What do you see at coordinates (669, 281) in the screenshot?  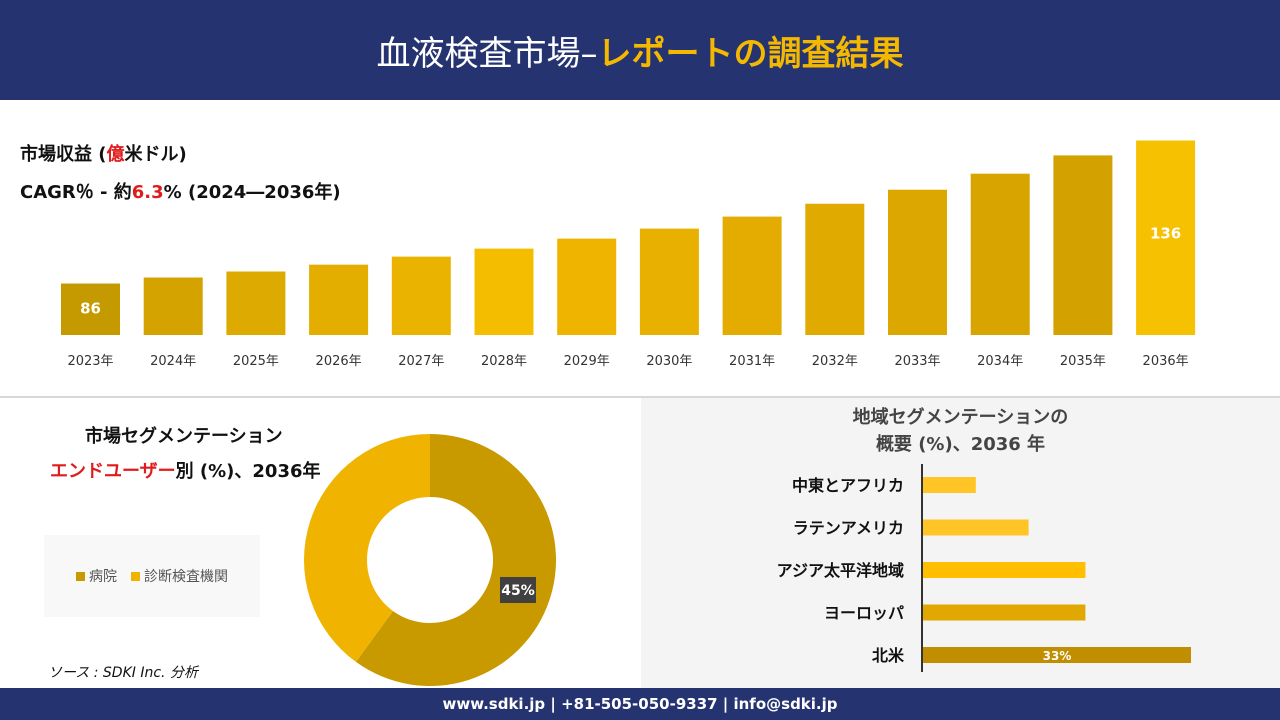 I see `bar-2030年` at bounding box center [669, 281].